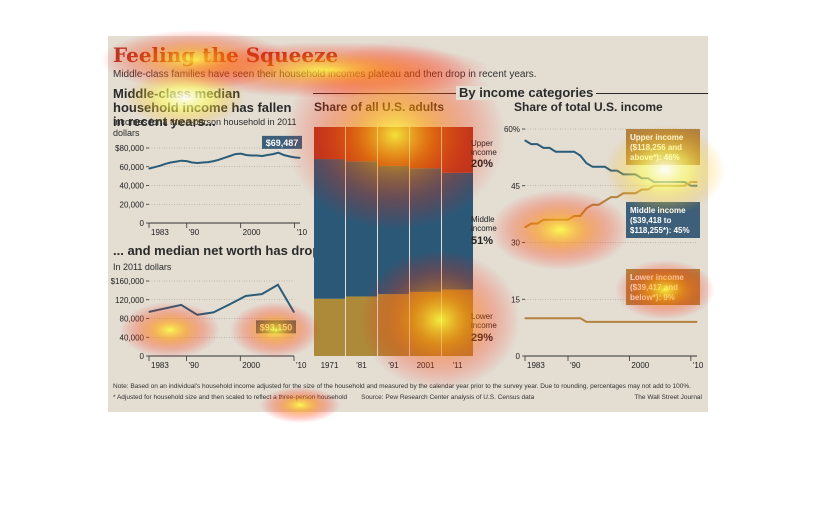  What do you see at coordinates (668, 397) in the screenshot?
I see `credit: The Wall Street Journal` at bounding box center [668, 397].